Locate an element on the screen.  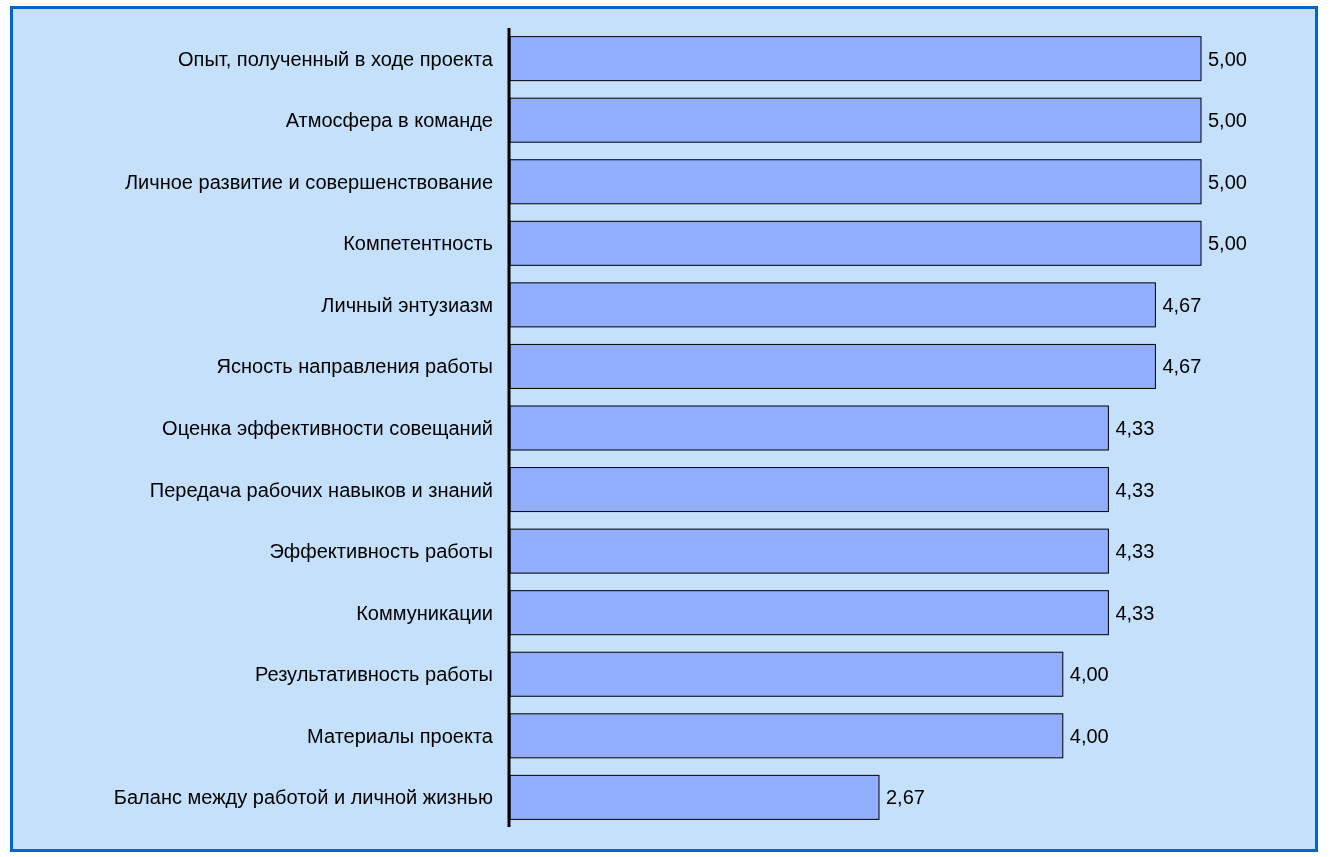
y-tick-label: Личное развитие и совершенствование is located at coordinates (308, 181).